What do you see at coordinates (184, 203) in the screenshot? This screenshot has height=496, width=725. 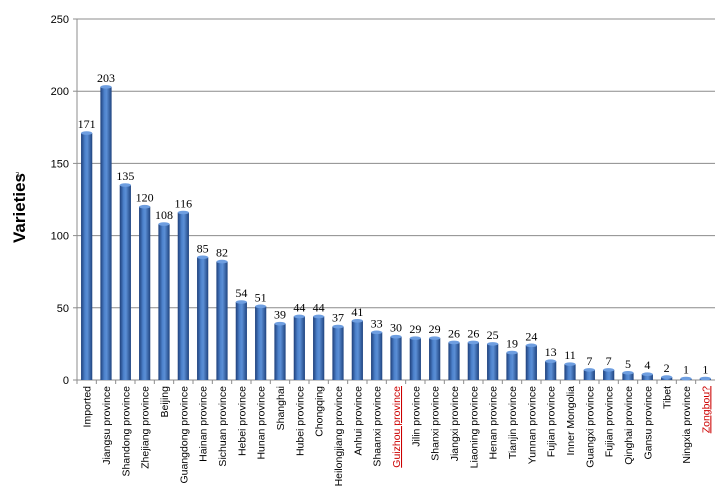 I see `data-label: 116` at bounding box center [184, 203].